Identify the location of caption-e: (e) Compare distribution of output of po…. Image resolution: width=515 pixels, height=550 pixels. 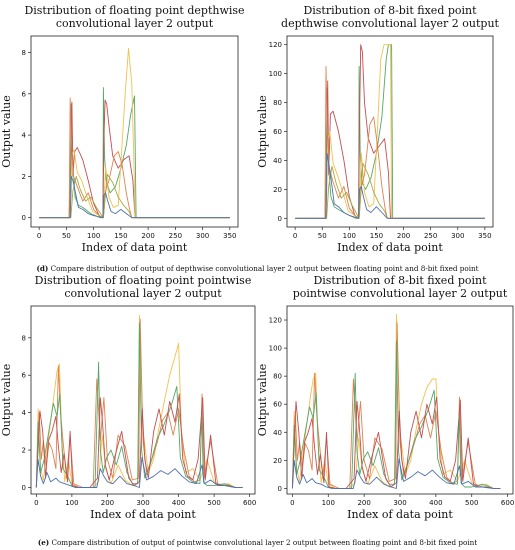
(257, 542).